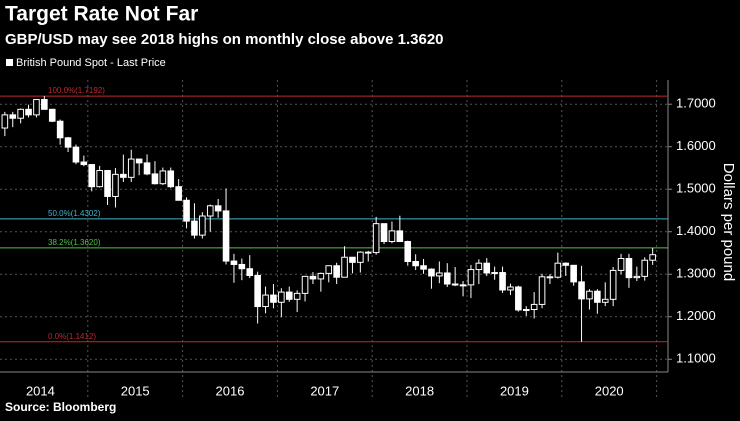  Describe the element at coordinates (609, 390) in the screenshot. I see `x-tick-label: 2020` at that location.